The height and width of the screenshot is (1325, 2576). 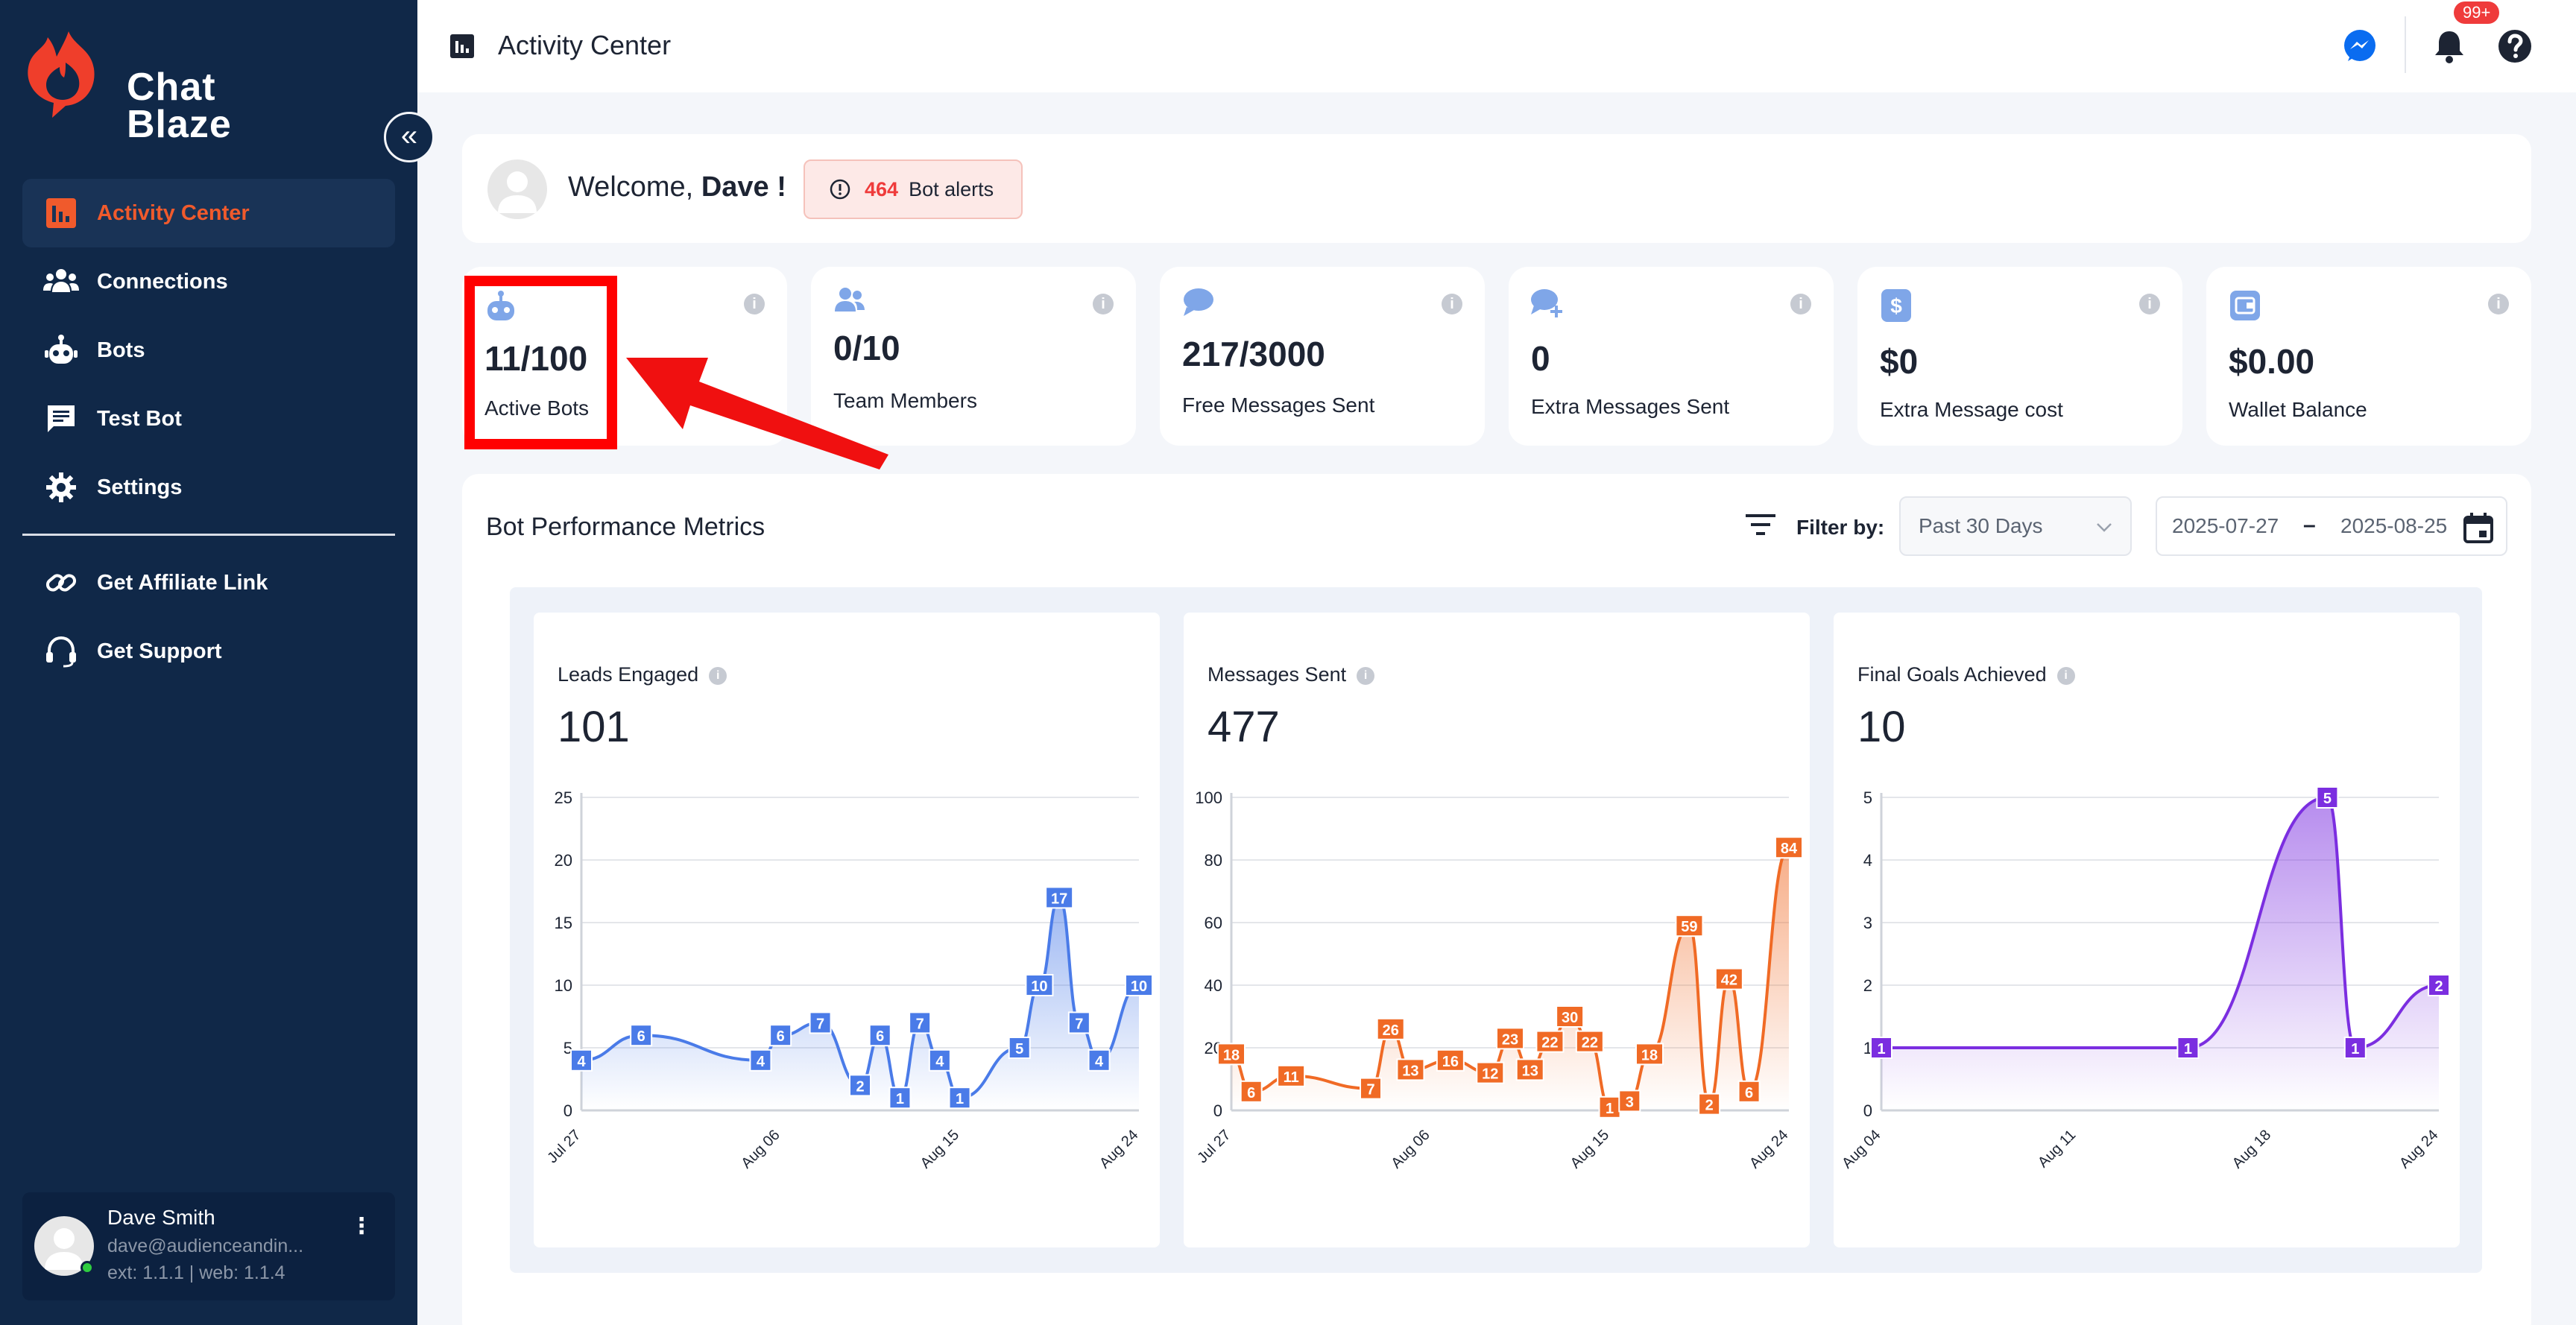 I want to click on data-label: 59, so click(x=1689, y=927).